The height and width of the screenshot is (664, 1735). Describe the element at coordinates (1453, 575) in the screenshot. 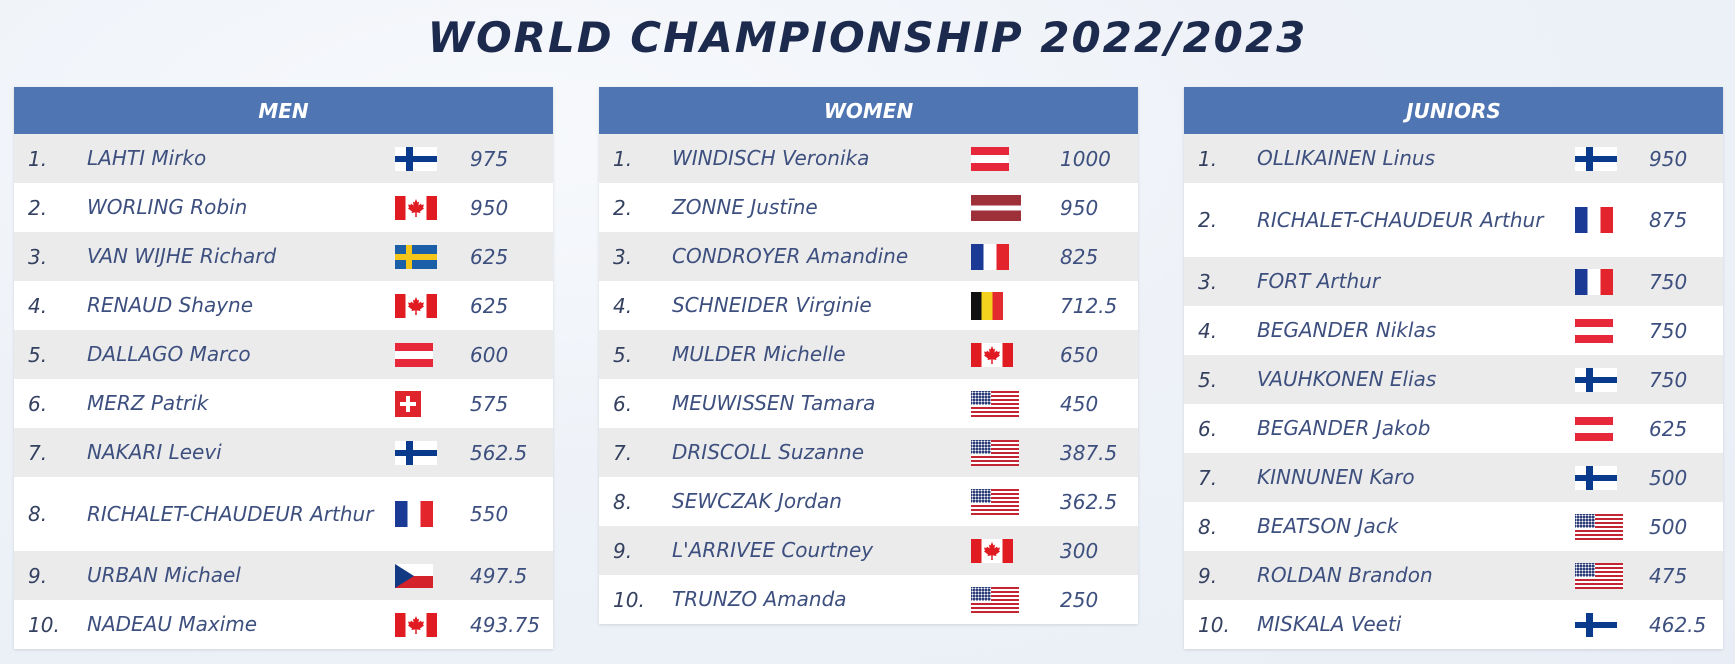

I see `ranking-row: 9. ROLDAN Brandon 475` at that location.